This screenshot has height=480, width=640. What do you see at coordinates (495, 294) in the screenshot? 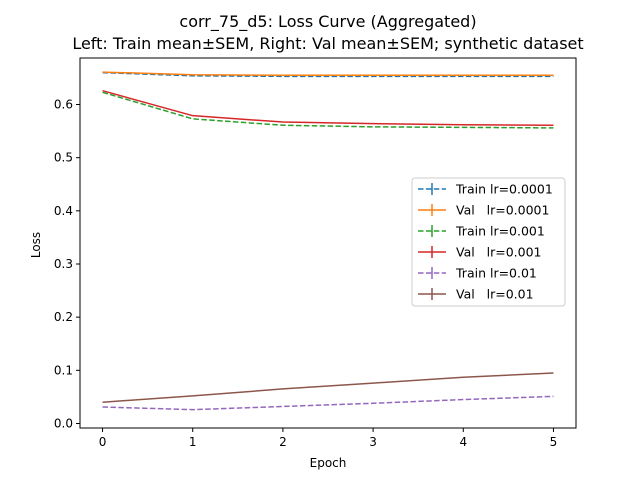
I see `legend-label: Val lr=0.01` at bounding box center [495, 294].